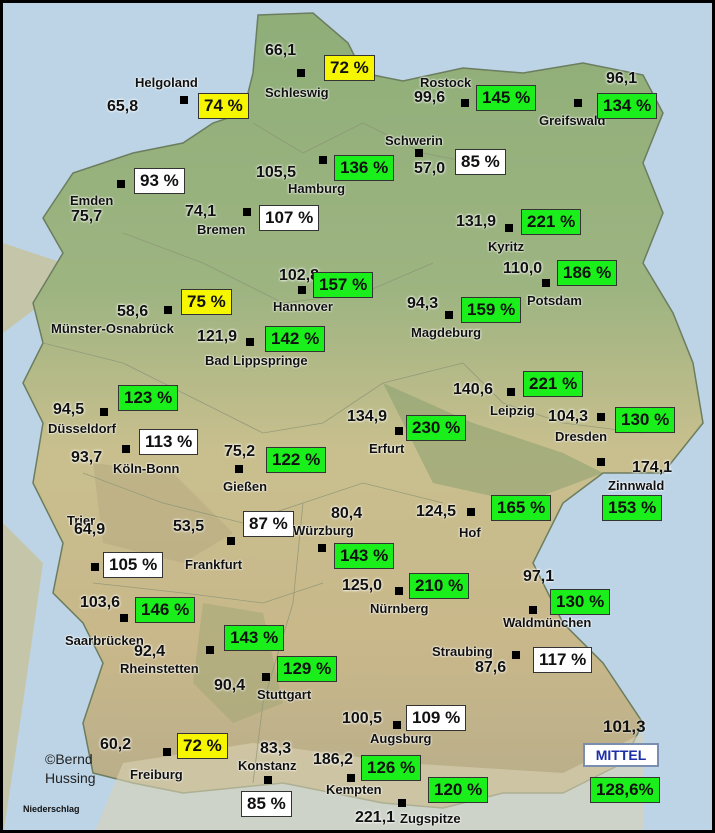 This screenshot has height=833, width=715. What do you see at coordinates (148, 398) in the screenshot?
I see `percent-badge: 123 %` at bounding box center [148, 398].